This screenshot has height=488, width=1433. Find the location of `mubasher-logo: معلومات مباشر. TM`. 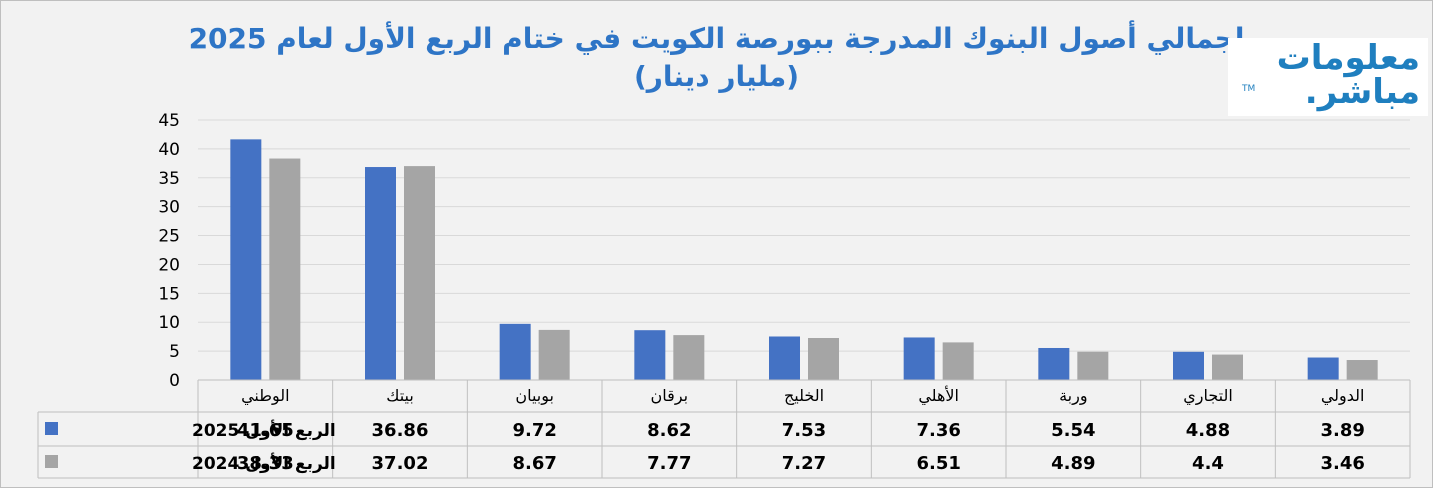

mubasher-logo: معلومات مباشر. TM is located at coordinates (1328, 77).